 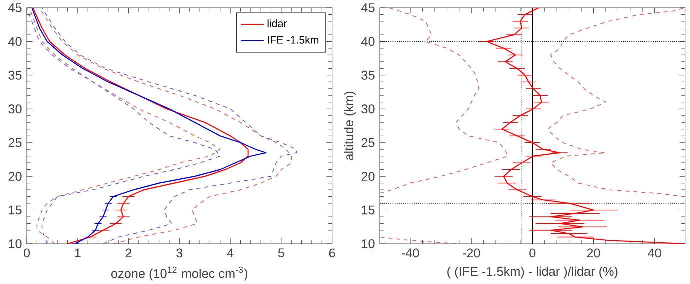 What do you see at coordinates (278, 24) in the screenshot?
I see `legend-label: lidar` at bounding box center [278, 24].